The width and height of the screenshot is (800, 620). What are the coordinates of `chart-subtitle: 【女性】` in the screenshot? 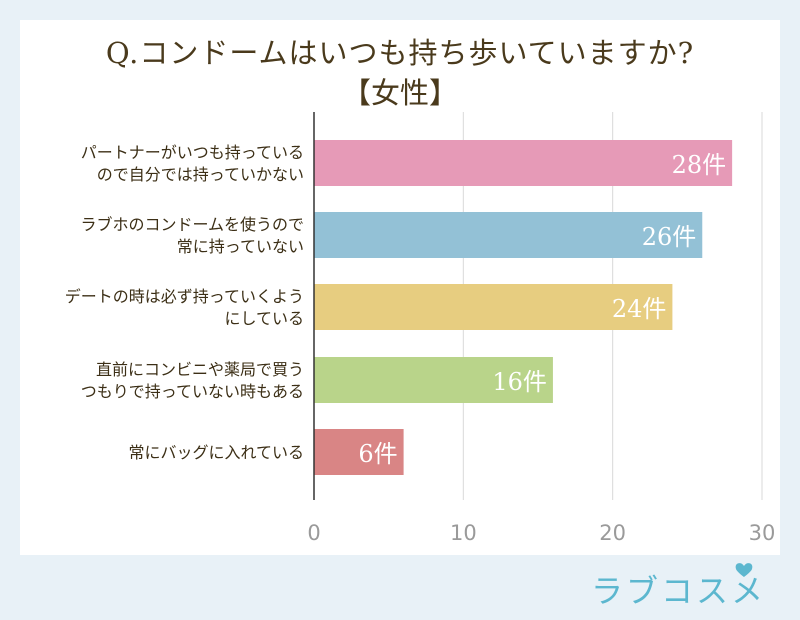 It's located at (399, 93).